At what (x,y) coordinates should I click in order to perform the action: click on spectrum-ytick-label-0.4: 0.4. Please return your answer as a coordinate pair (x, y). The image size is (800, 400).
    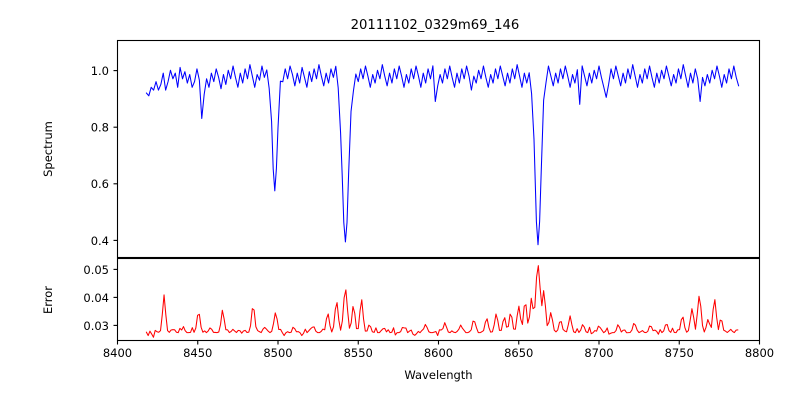
    Looking at the image, I should click on (100, 241).